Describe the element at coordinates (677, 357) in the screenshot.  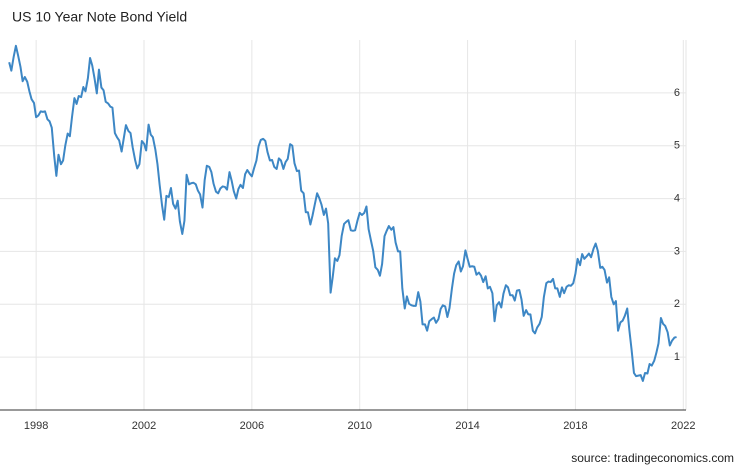
I see `y-tick-label: 1` at that location.